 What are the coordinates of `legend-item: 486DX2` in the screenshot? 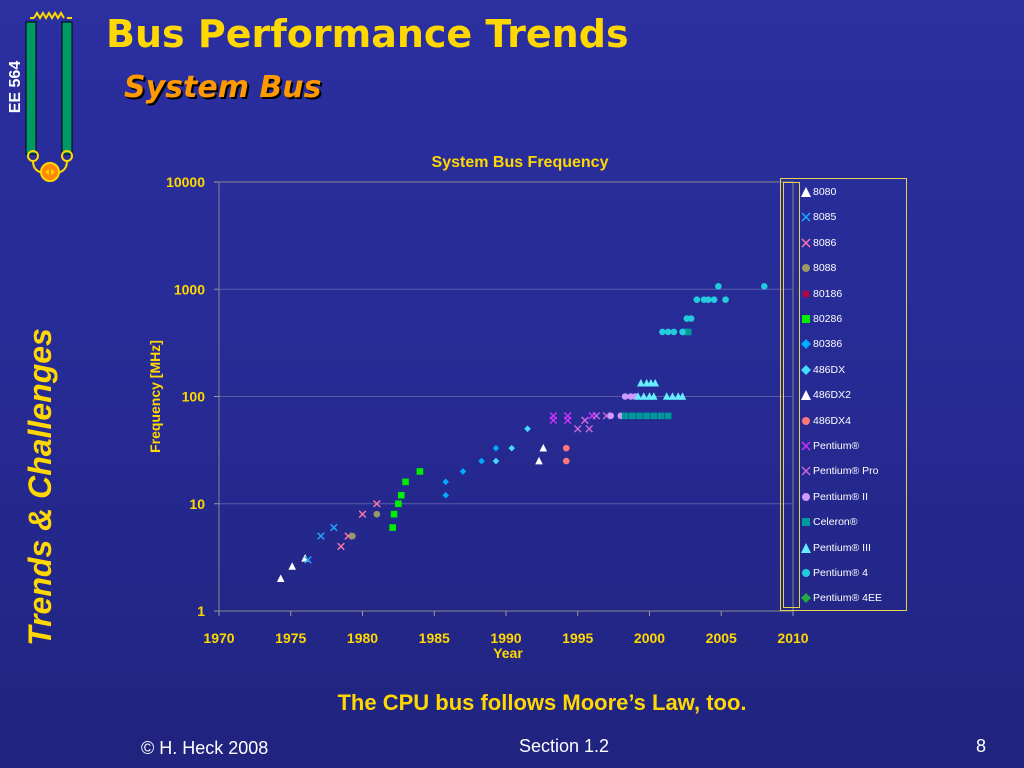 It's located at (825, 395).